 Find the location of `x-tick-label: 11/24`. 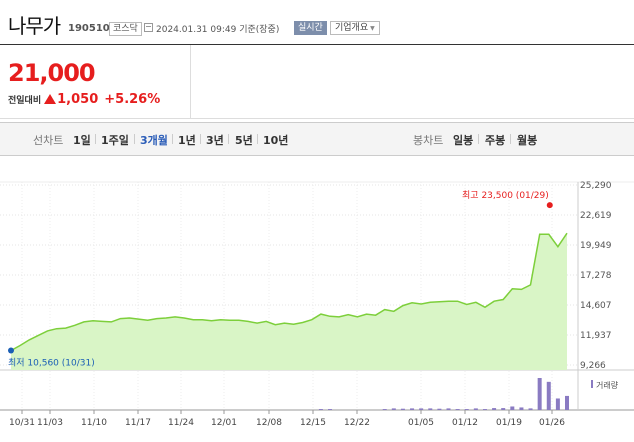

x-tick-label: 11/24 is located at coordinates (181, 423).